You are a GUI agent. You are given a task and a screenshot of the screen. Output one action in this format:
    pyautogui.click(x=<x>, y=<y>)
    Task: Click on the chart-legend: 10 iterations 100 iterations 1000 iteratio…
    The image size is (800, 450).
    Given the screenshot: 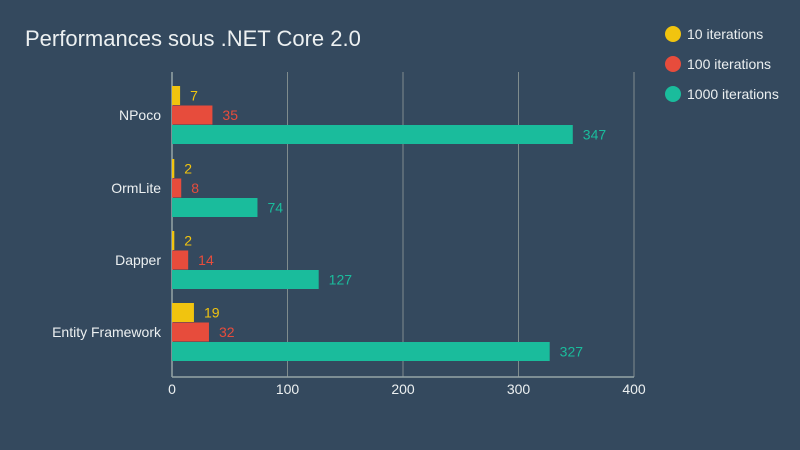 What is the action you would take?
    pyautogui.click(x=722, y=64)
    